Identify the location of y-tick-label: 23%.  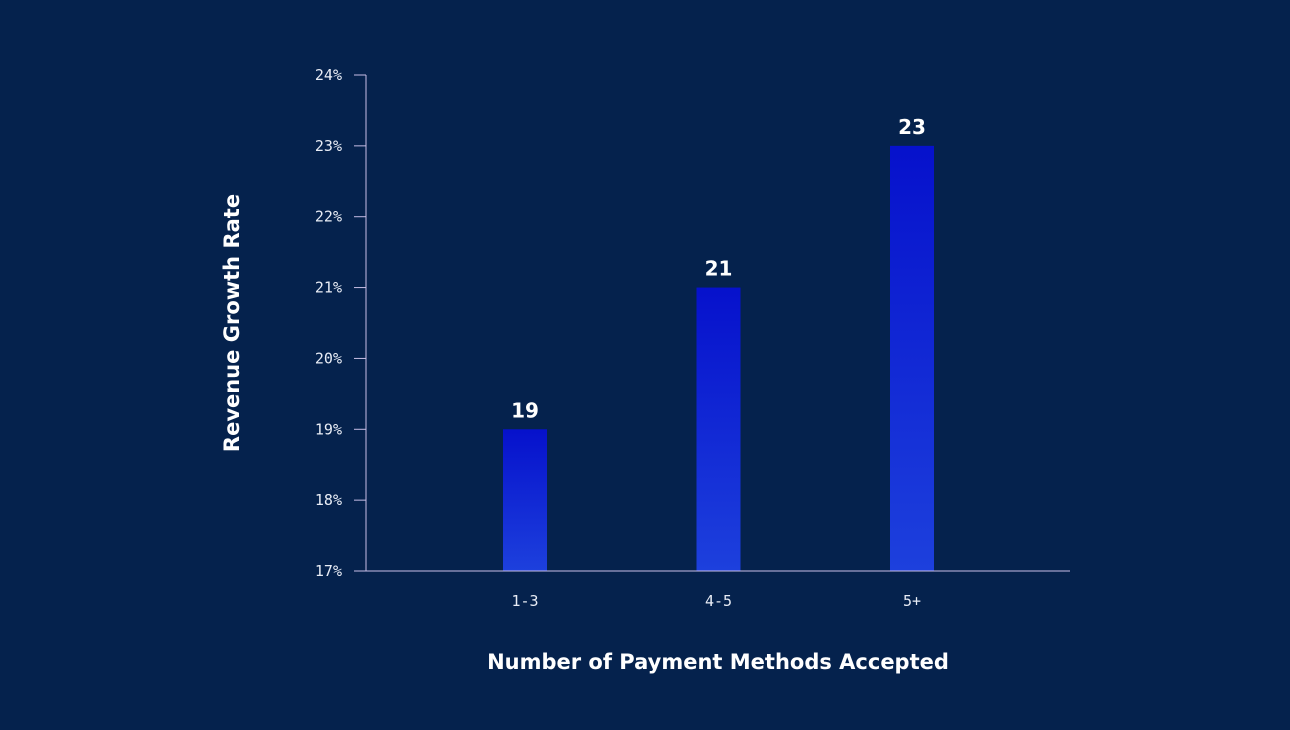
(328, 146).